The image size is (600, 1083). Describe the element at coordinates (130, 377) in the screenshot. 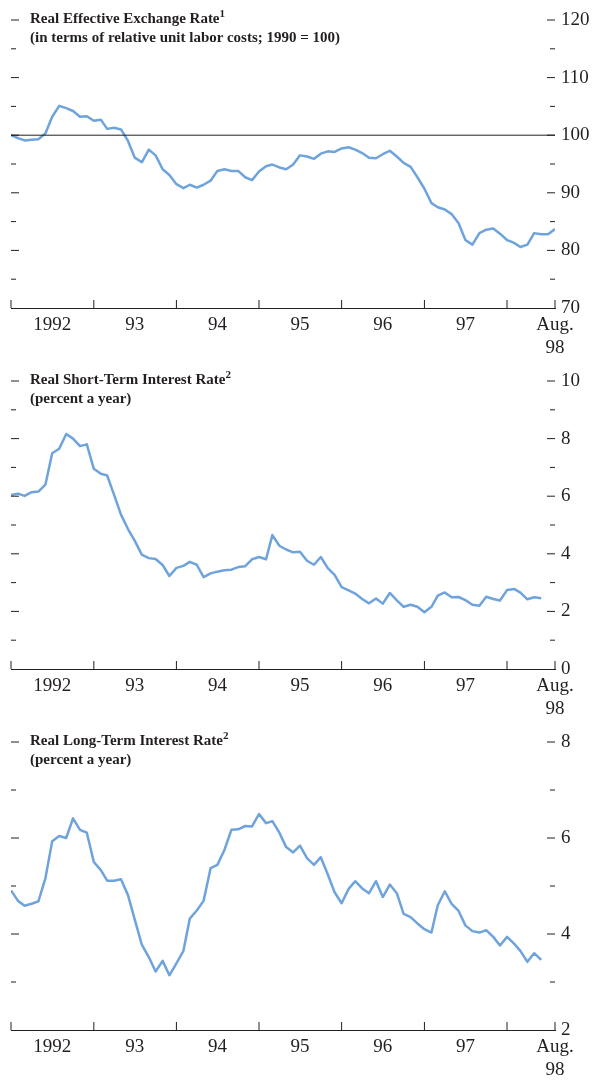

I see `chart-title: Real Short-Term Interest Rate$^{2}$` at that location.